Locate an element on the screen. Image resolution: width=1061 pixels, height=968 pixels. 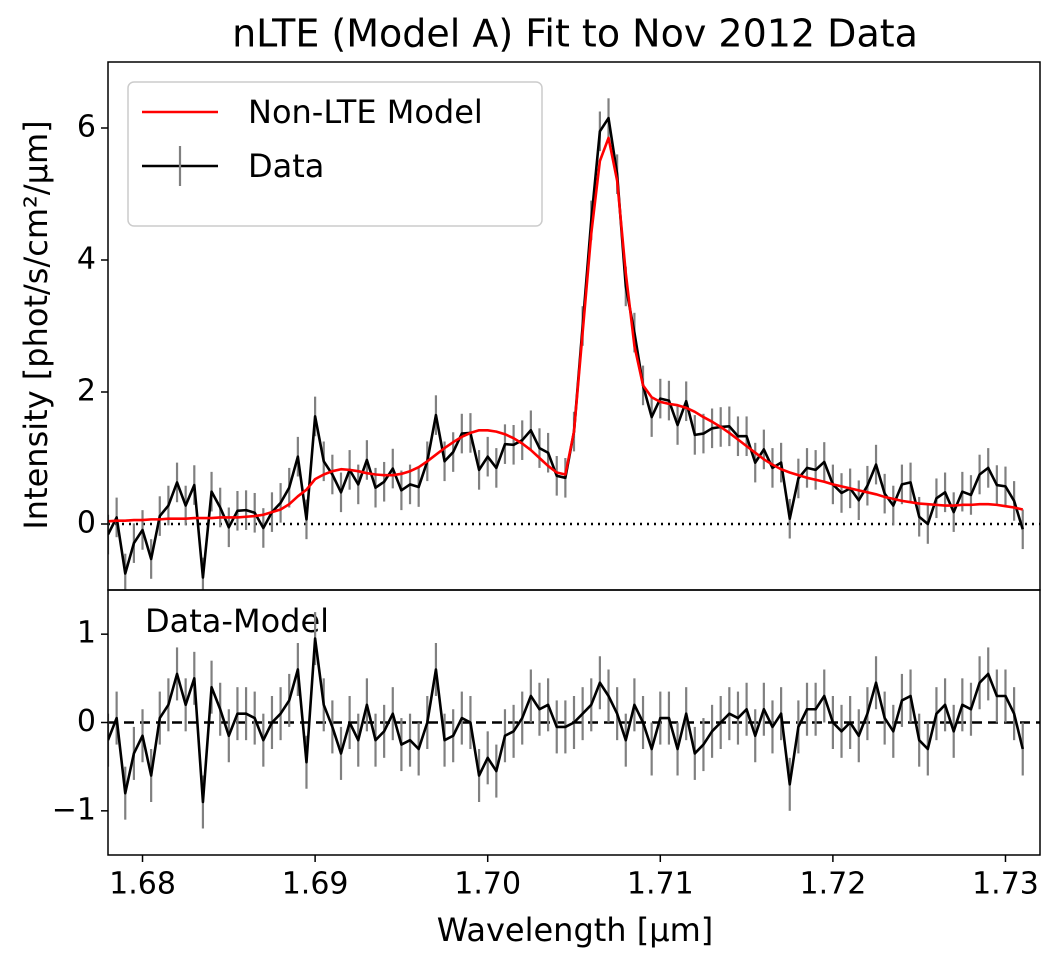
y-tick-label: −1 is located at coordinates (74, 809).